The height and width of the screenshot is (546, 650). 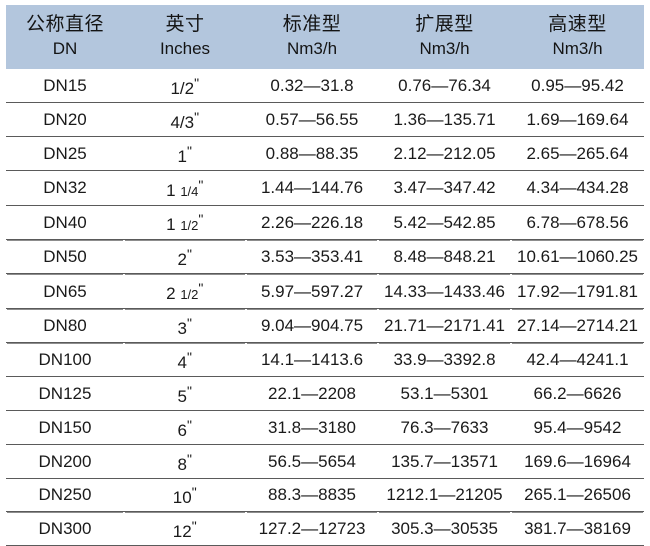 What do you see at coordinates (312, 359) in the screenshot?
I see `cell-standard: 14.1—1413.6` at bounding box center [312, 359].